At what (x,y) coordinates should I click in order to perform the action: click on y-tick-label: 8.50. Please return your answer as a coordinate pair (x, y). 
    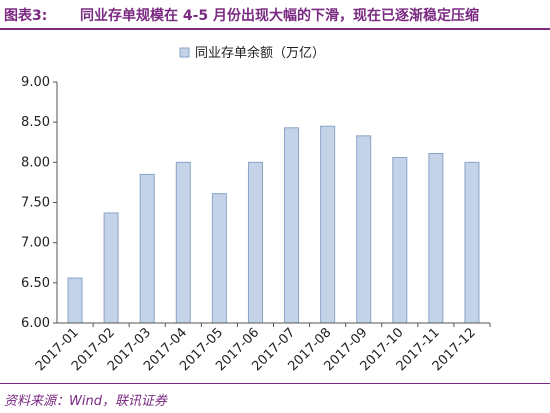
    Looking at the image, I should click on (35, 122).